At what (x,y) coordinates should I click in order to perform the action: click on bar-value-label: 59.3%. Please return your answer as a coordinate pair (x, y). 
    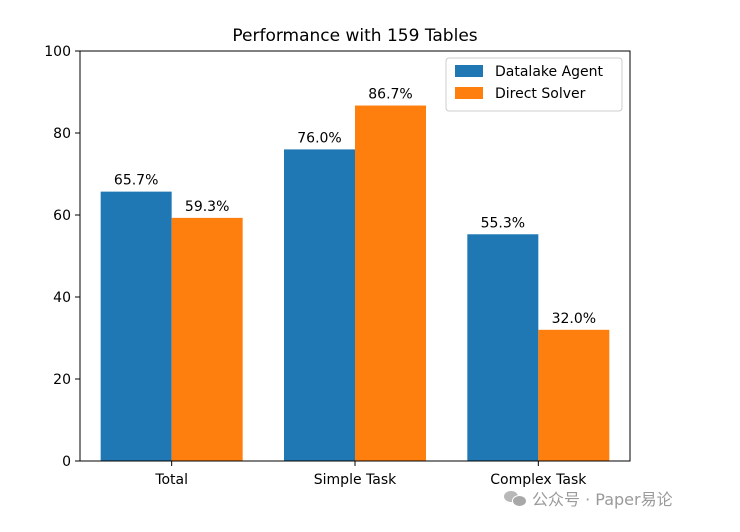
    Looking at the image, I should click on (207, 207).